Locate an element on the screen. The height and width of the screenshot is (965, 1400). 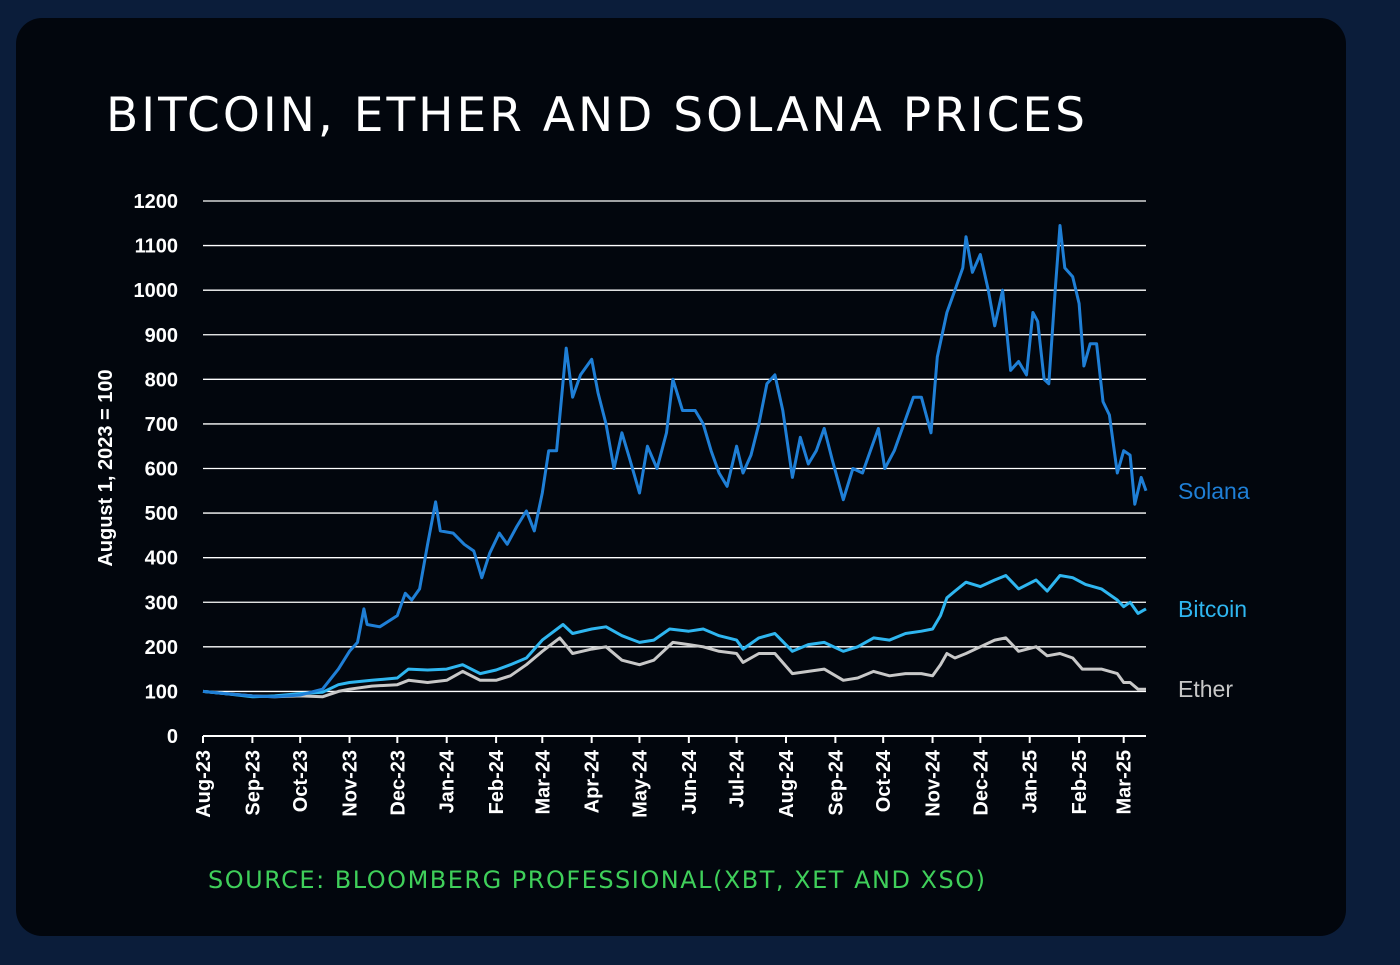
x-tick-label: Dec-23 is located at coordinates (398, 783).